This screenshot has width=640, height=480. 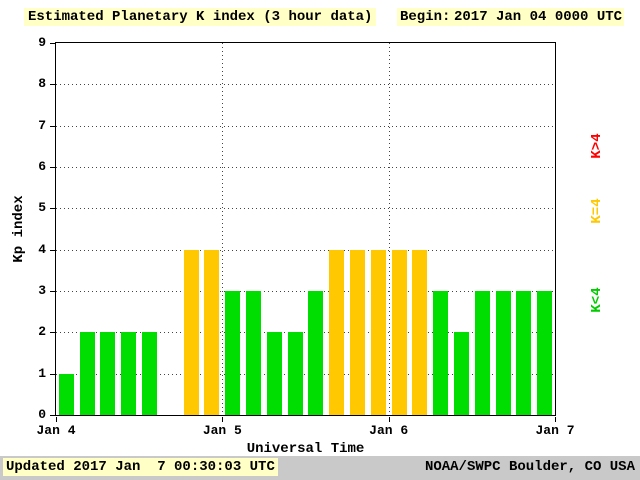 What do you see at coordinates (42, 84) in the screenshot?
I see `y-tick-label: 8` at bounding box center [42, 84].